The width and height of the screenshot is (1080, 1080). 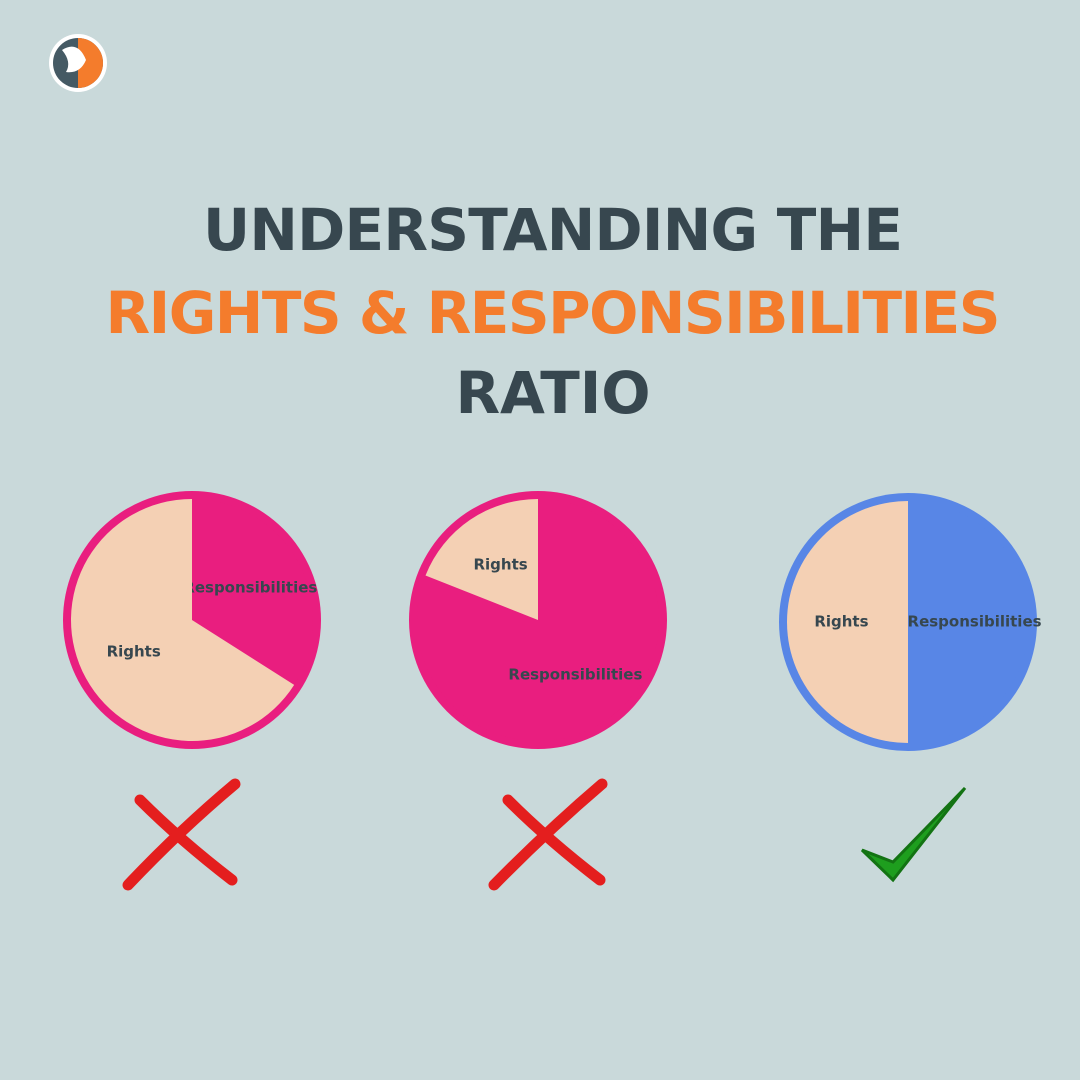 What do you see at coordinates (553, 313) in the screenshot?
I see `title-highlight: RIGHTS & RESPONSIBILITIES` at bounding box center [553, 313].